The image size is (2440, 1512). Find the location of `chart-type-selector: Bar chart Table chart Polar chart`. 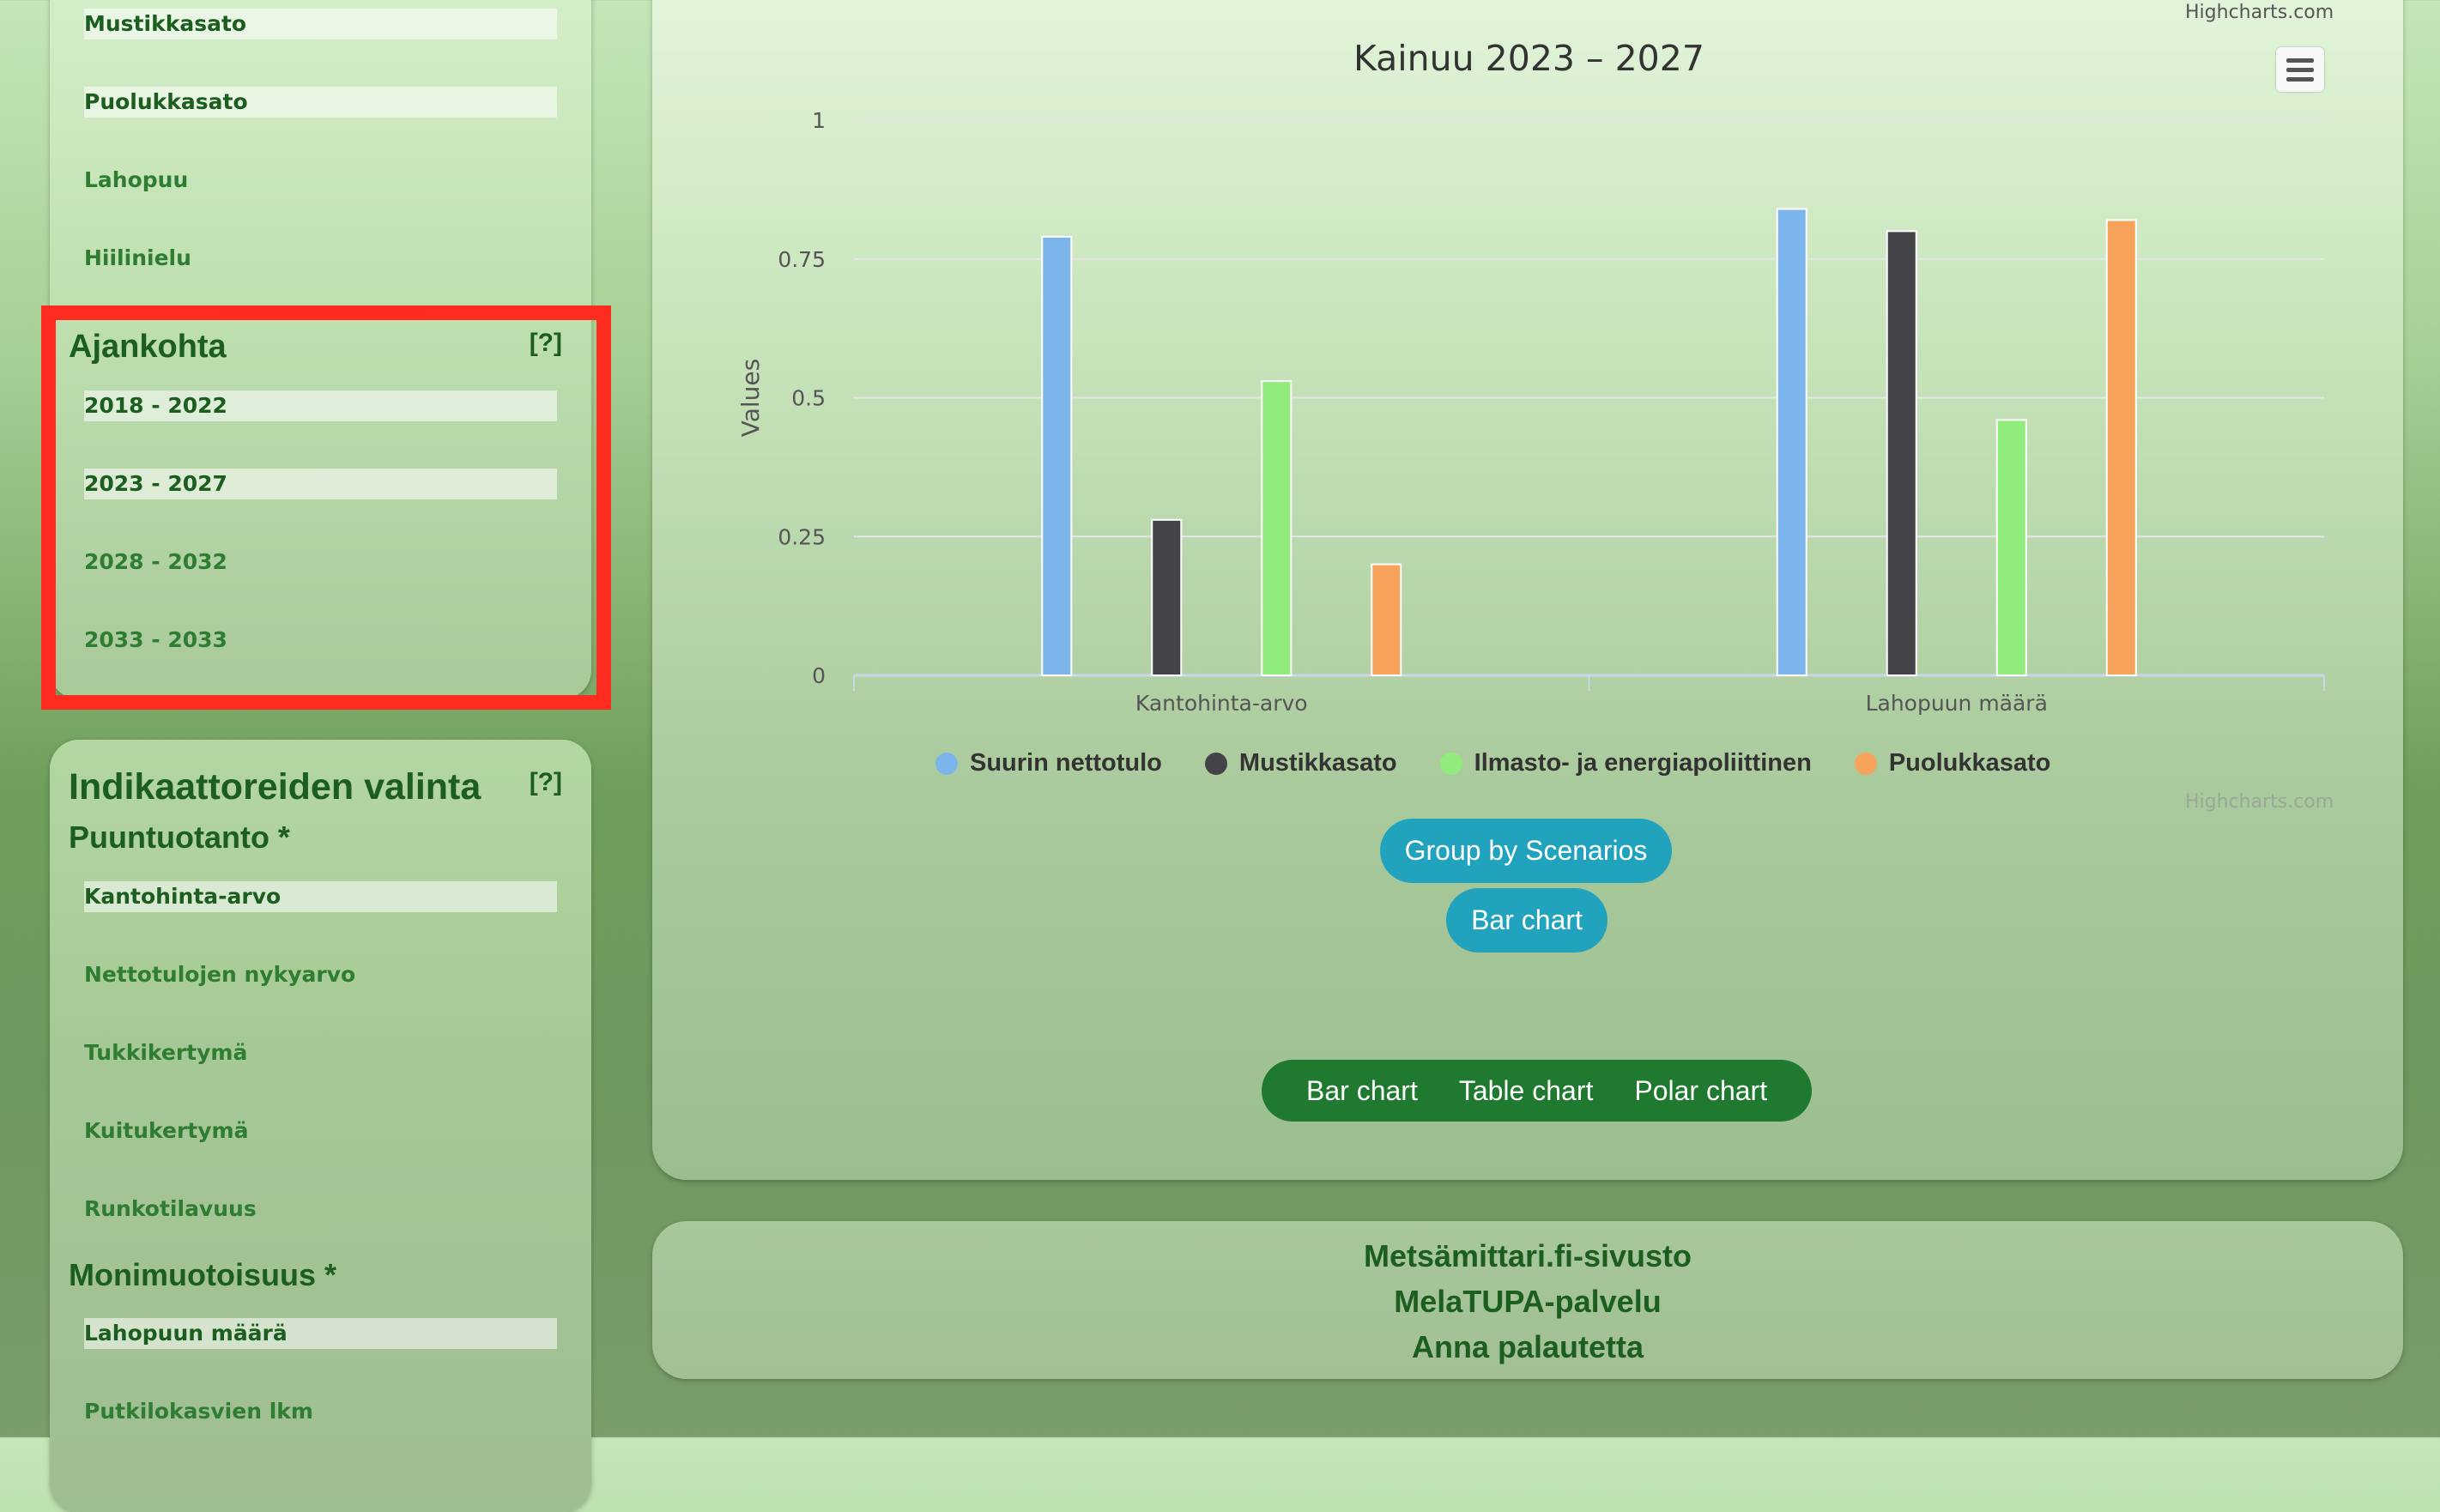

chart-type-selector: Bar chart Table chart Polar chart is located at coordinates (1537, 1091).